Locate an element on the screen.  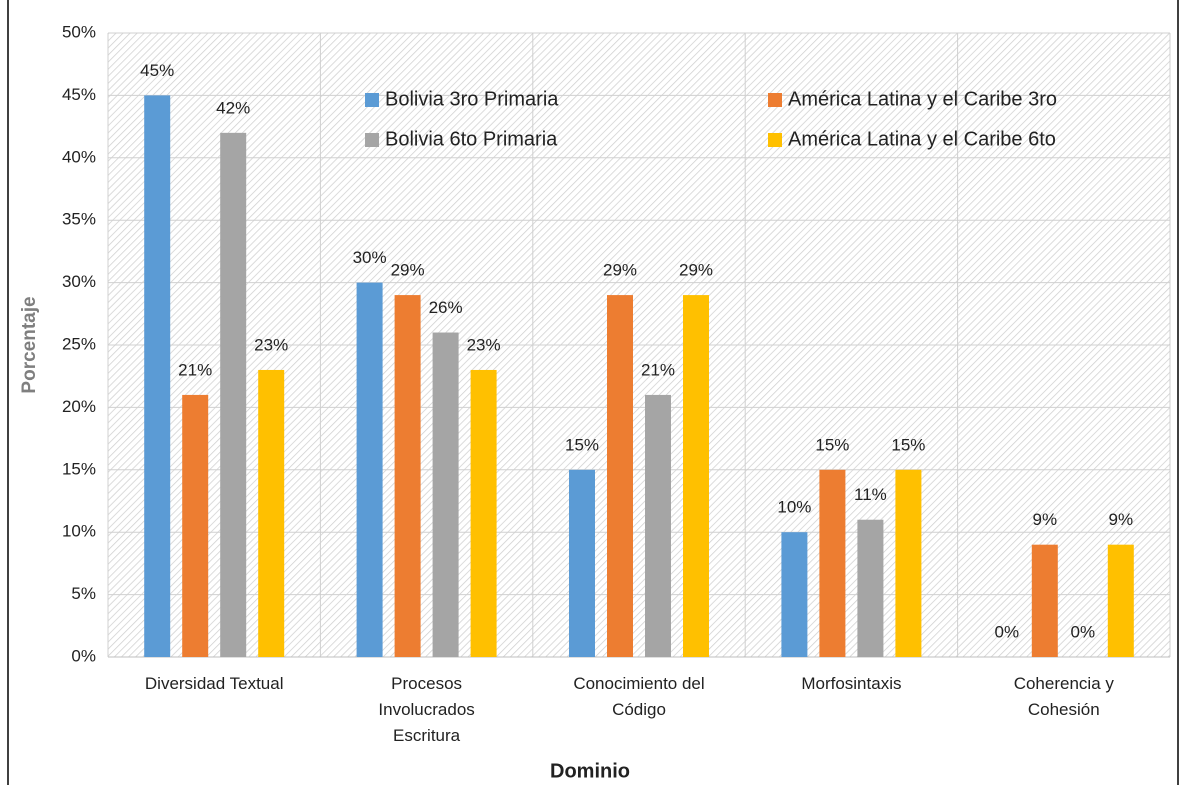
y-tick-label: 40% is located at coordinates (79, 156).